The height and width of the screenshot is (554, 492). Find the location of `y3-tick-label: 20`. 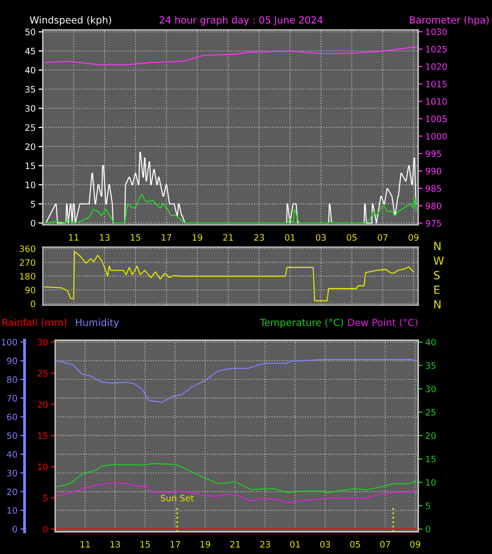

y3-tick-label: 20 is located at coordinates (43, 404).